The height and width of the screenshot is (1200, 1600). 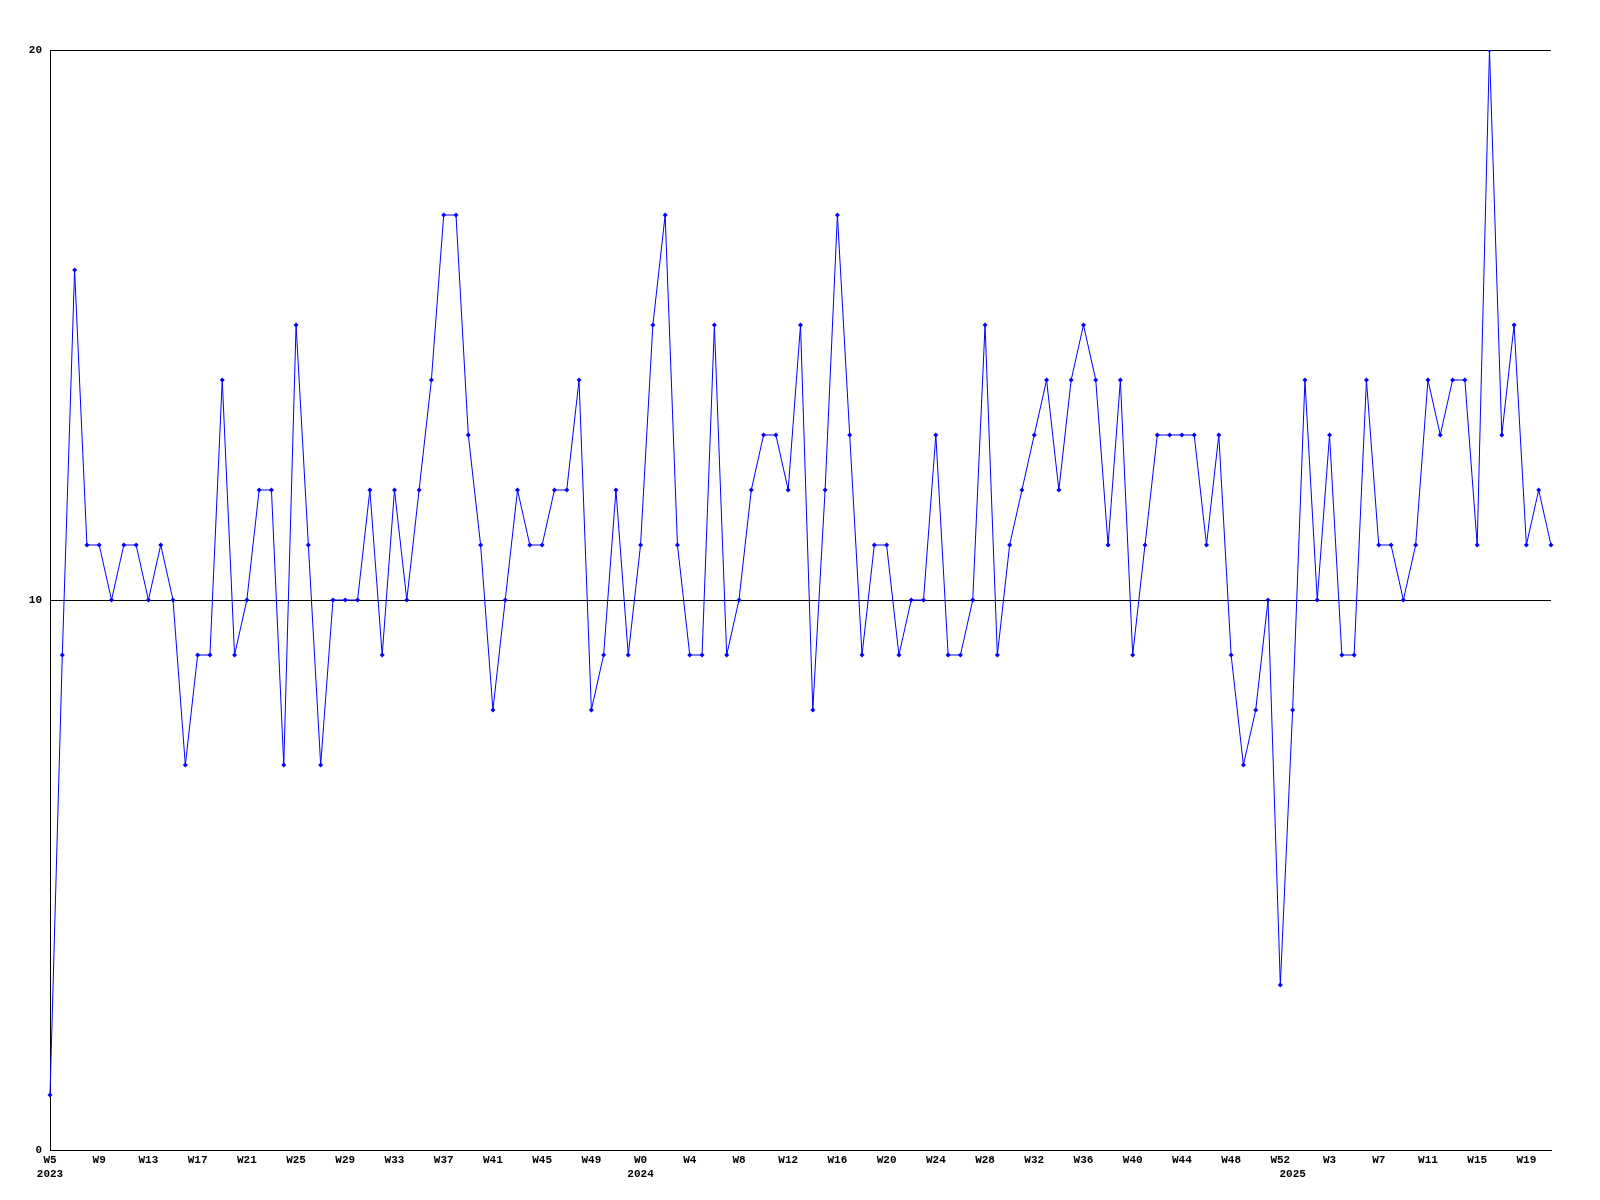 I want to click on x-tick-label: W45, so click(x=542, y=1160).